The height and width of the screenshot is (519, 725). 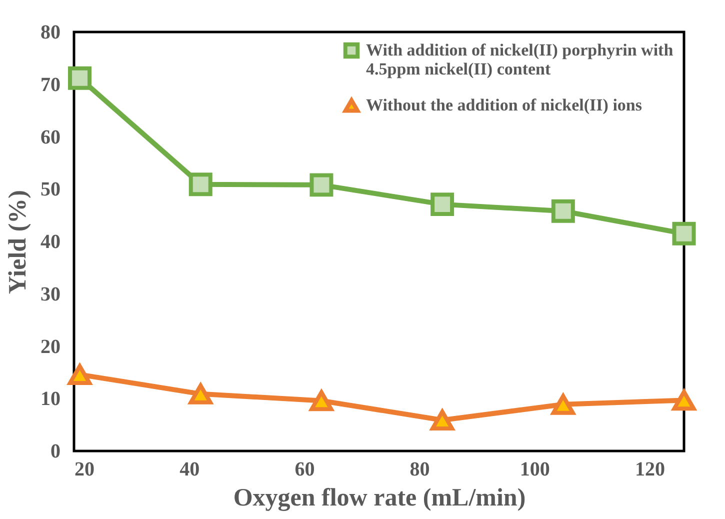 What do you see at coordinates (420, 469) in the screenshot?
I see `x-tick-label: 80` at bounding box center [420, 469].